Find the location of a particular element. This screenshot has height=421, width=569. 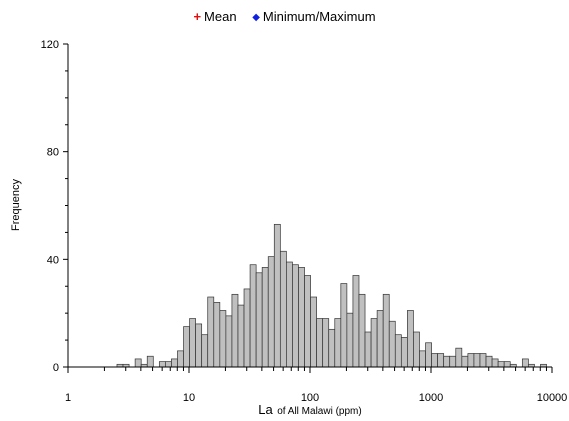

x-tick-label: 10000 is located at coordinates (552, 398).